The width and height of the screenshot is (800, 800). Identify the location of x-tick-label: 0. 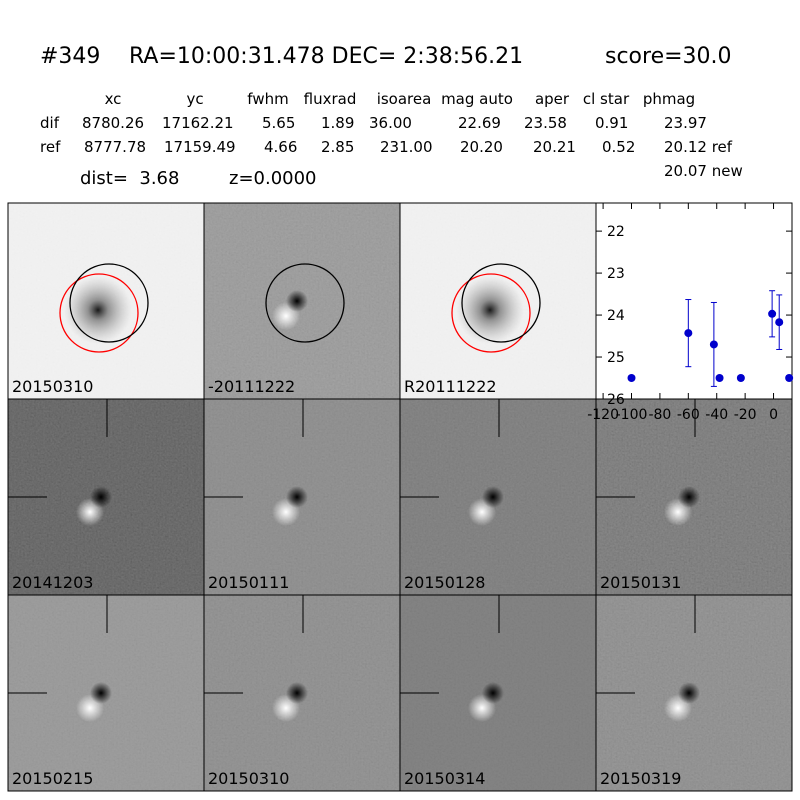
(773, 415).